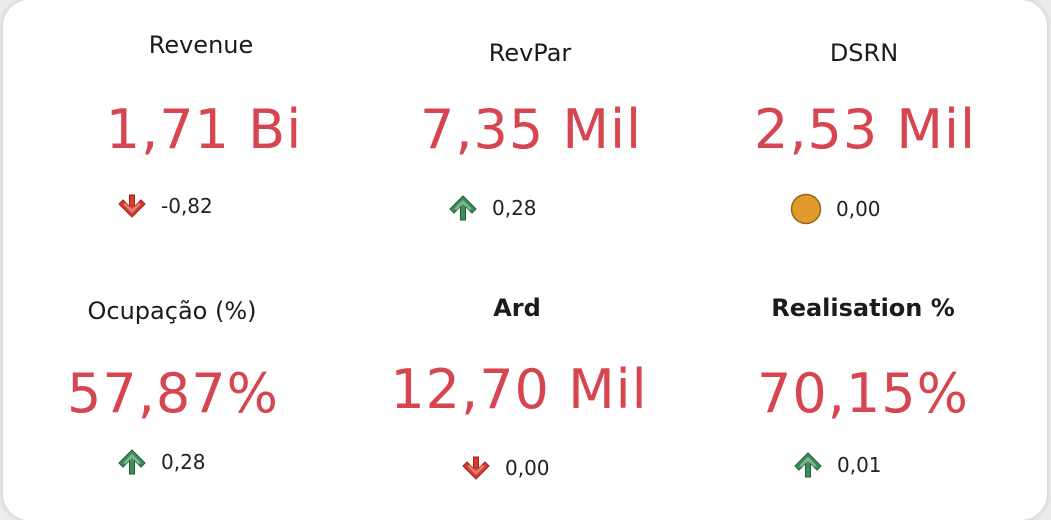  Describe the element at coordinates (527, 468) in the screenshot. I see `kpi-delta-value-ard: 0,00` at that location.